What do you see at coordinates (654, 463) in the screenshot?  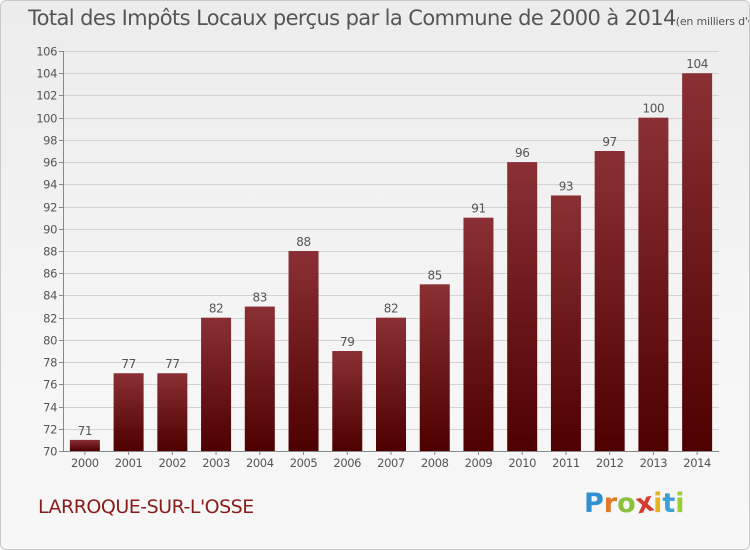 I see `x-tick-label: 2013` at bounding box center [654, 463].